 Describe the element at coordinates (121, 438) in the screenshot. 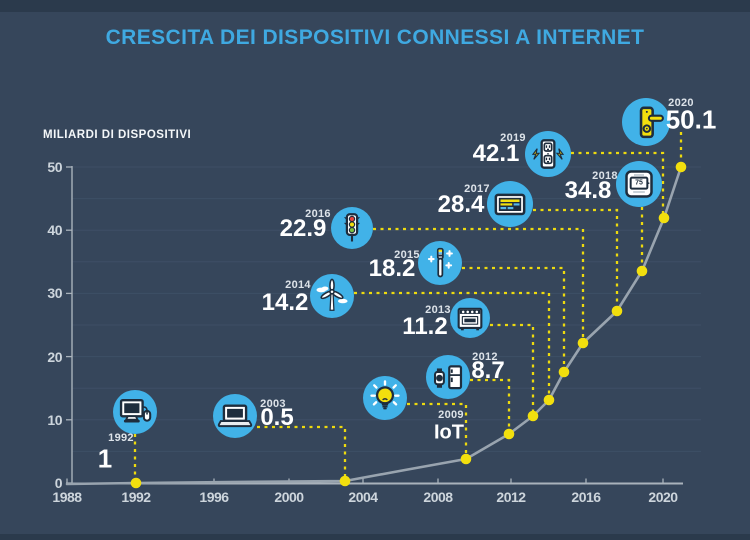

I see `milestone-year-label-1992: 1992` at that location.